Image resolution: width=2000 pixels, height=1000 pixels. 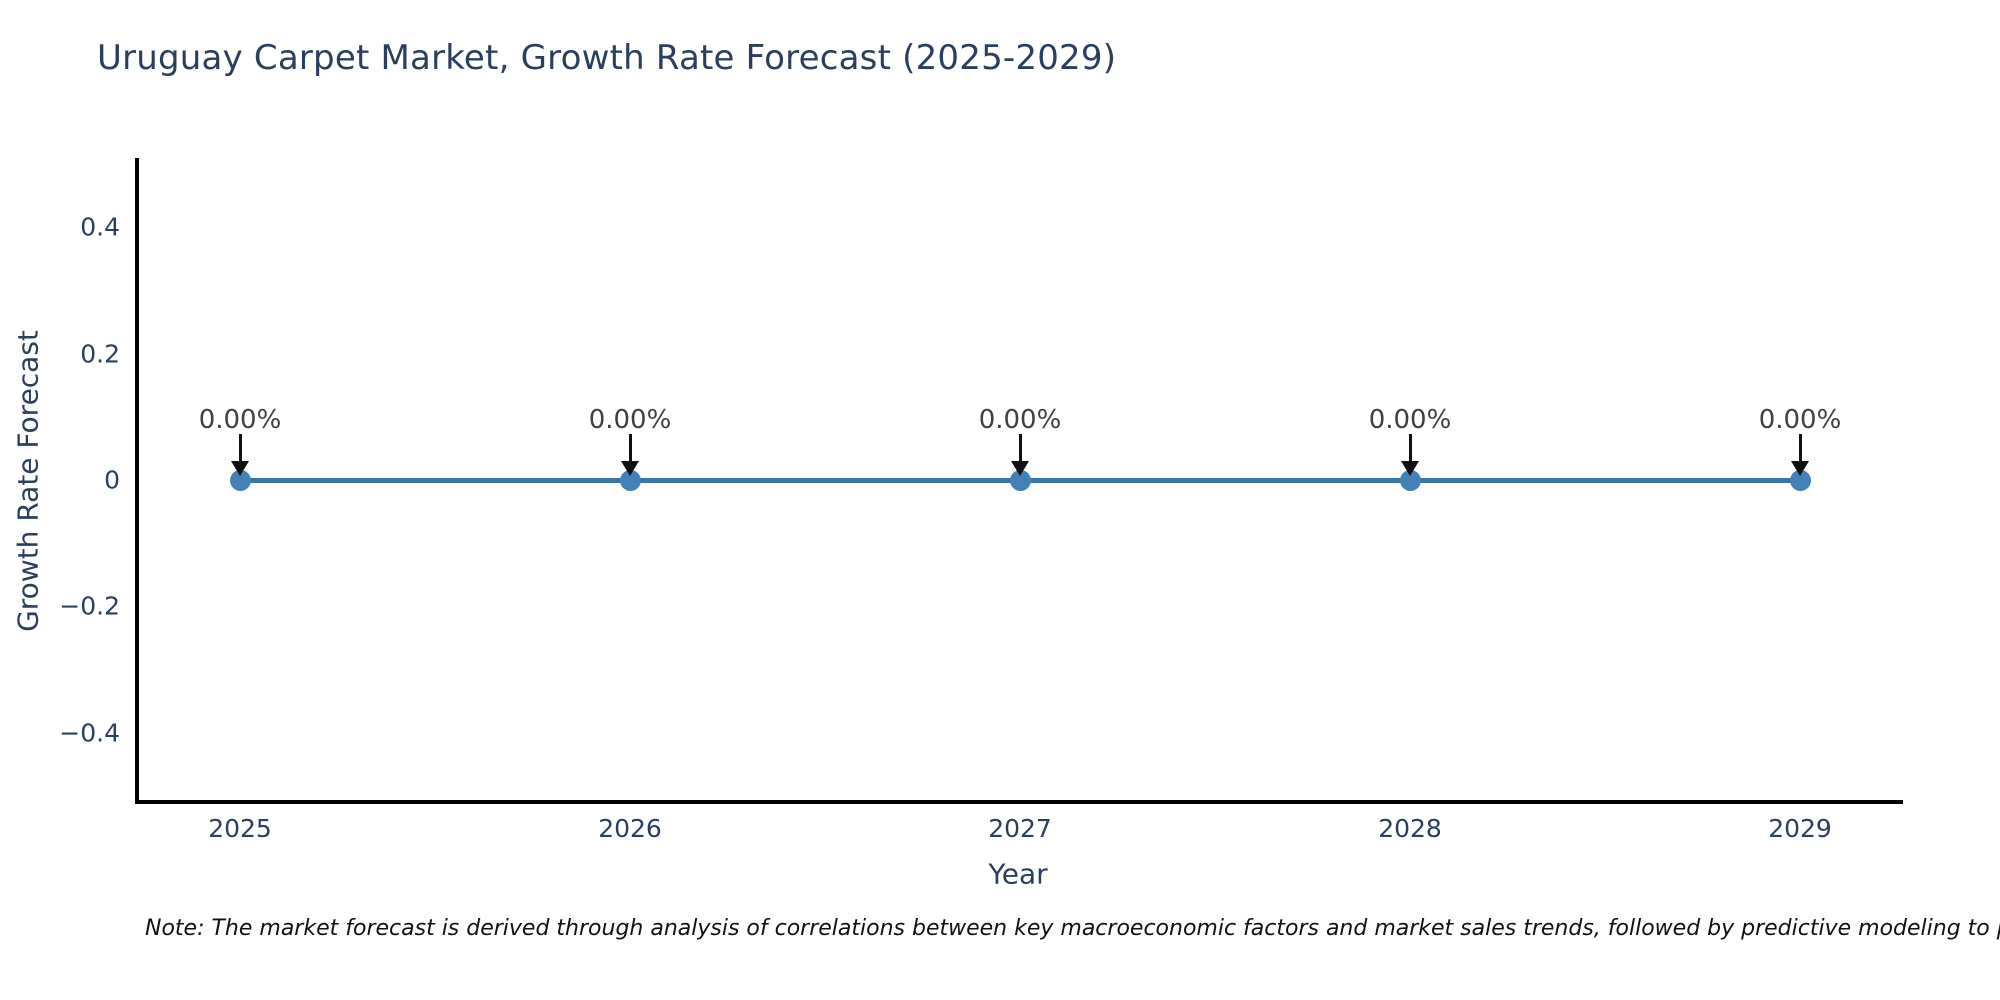 What do you see at coordinates (1800, 828) in the screenshot?
I see `x-tick-label: 2029` at bounding box center [1800, 828].